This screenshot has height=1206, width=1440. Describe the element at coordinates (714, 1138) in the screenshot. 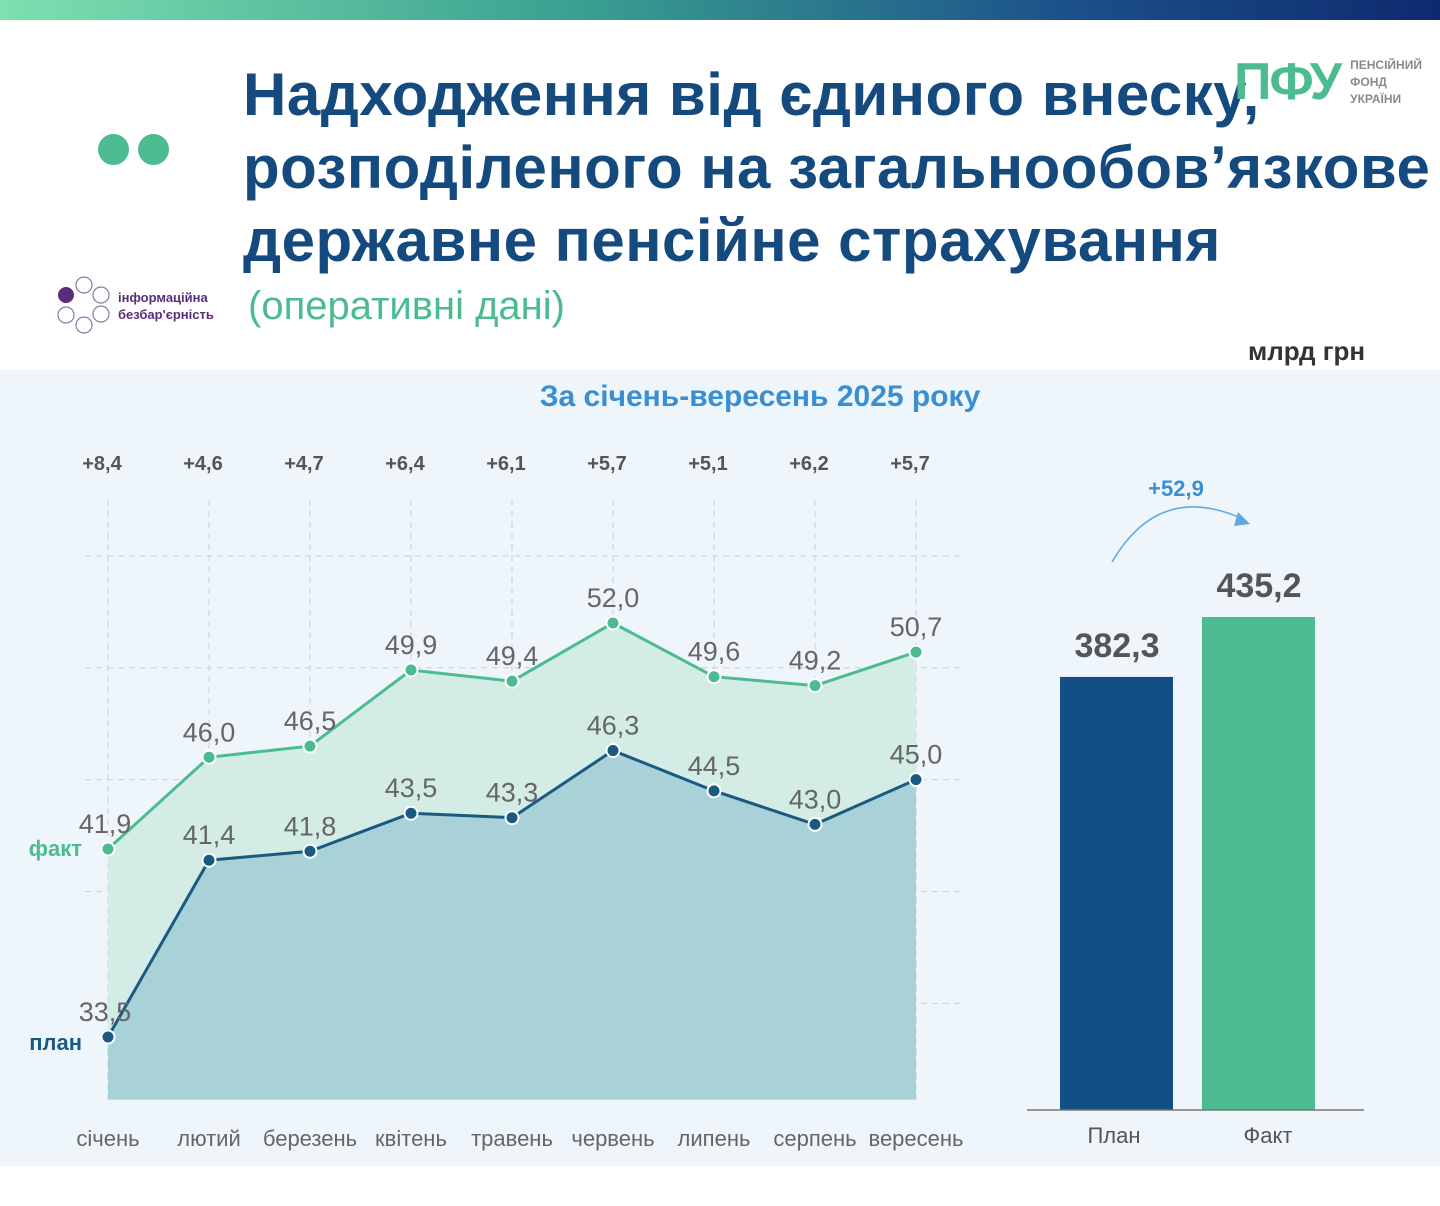

I see `x-tick-label: липень` at that location.